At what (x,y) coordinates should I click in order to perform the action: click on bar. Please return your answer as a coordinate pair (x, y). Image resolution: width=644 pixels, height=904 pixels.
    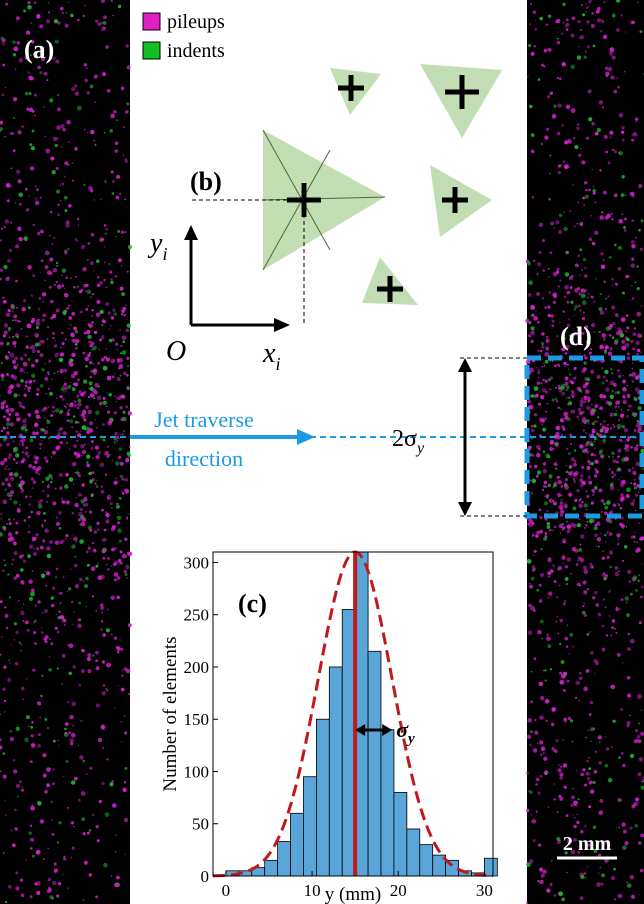
    Looking at the image, I should click on (400, 834).